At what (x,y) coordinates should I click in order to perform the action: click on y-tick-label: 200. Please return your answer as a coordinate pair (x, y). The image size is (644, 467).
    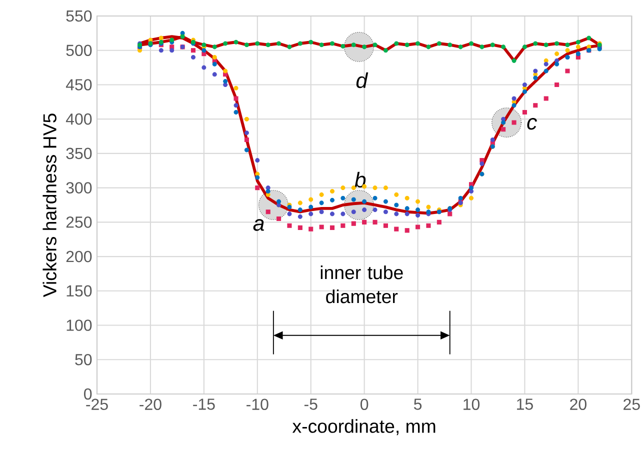
    Looking at the image, I should click on (79, 256).